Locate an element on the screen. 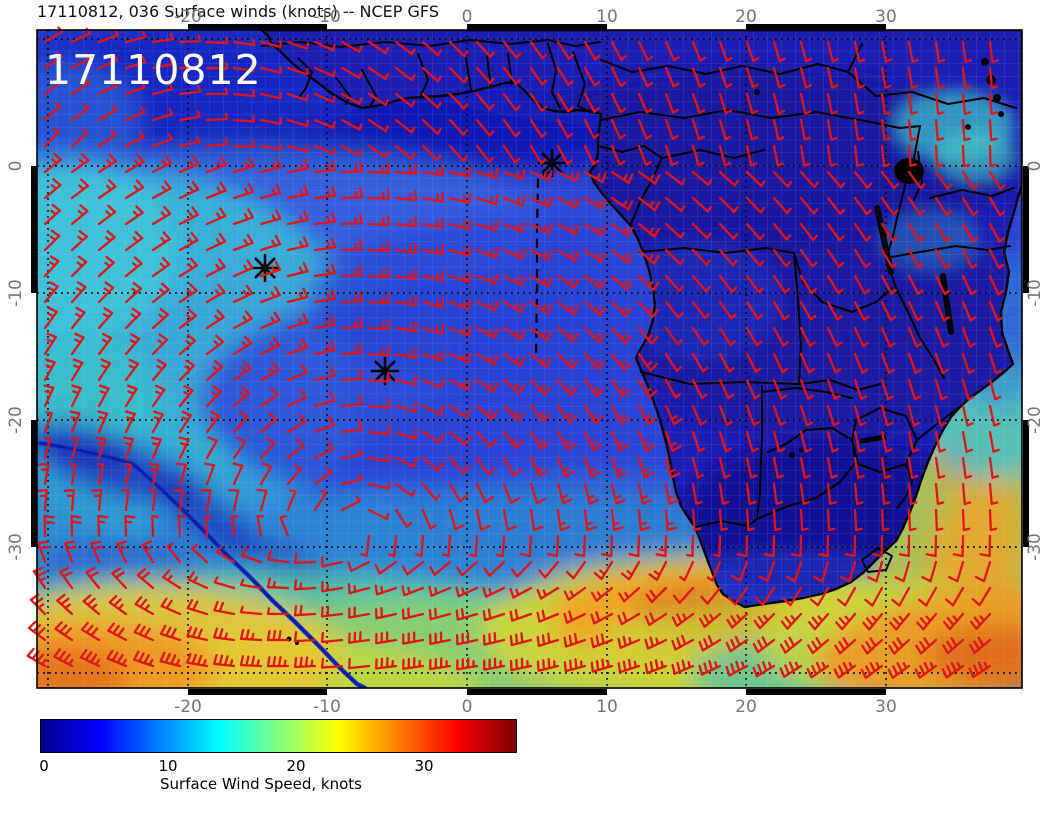 The width and height of the screenshot is (1056, 816). front-line is located at coordinates (202, 564).